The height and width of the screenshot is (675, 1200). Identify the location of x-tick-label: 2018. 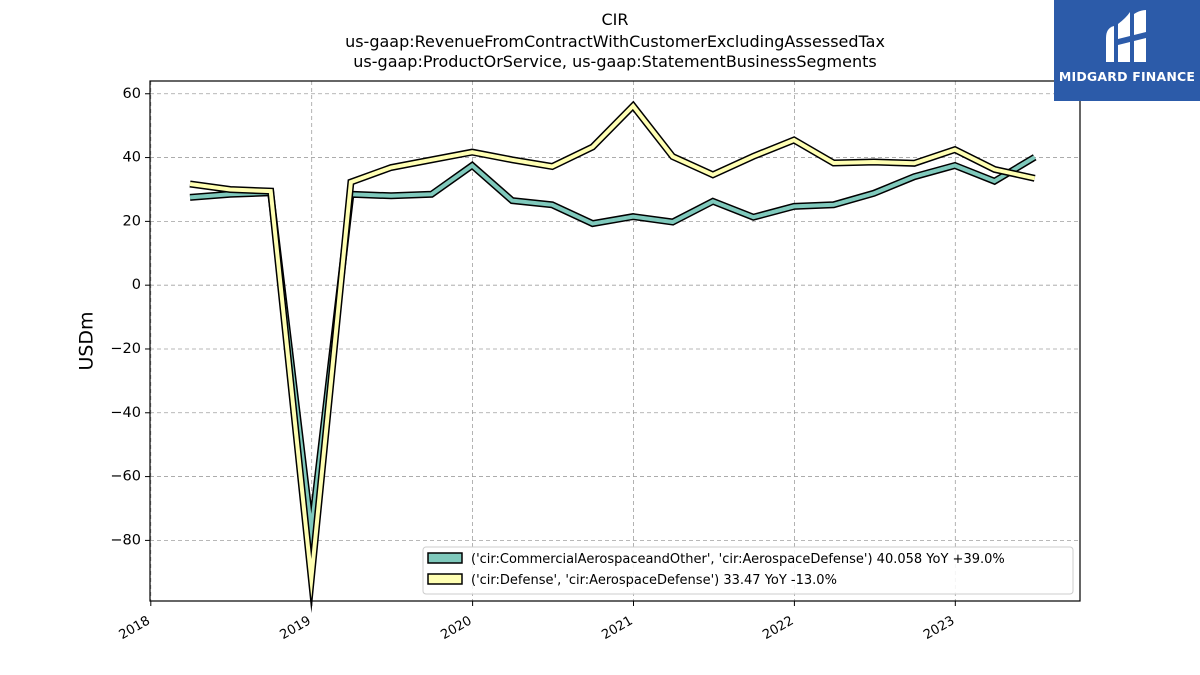
(135, 628).